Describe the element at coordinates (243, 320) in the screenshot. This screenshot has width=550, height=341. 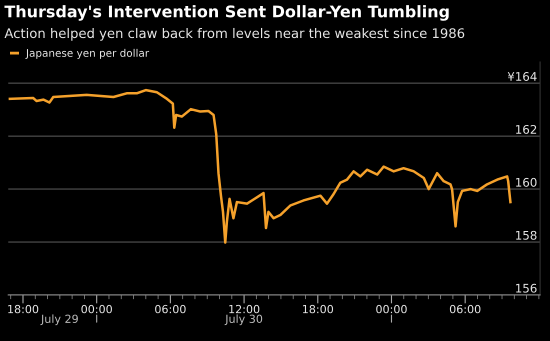
I see `text: July 30` at that location.